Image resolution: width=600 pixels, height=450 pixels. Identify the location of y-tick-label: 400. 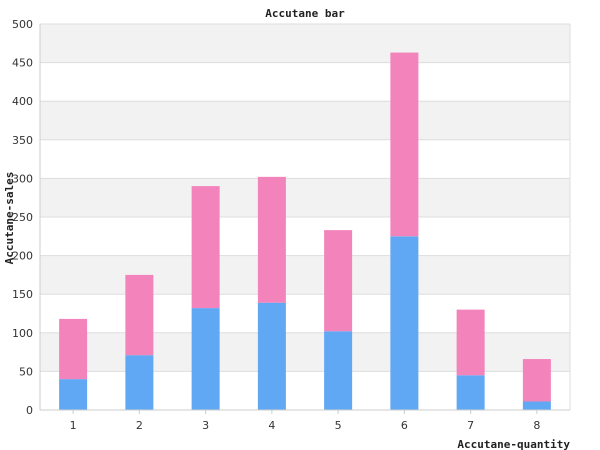
(22, 101).